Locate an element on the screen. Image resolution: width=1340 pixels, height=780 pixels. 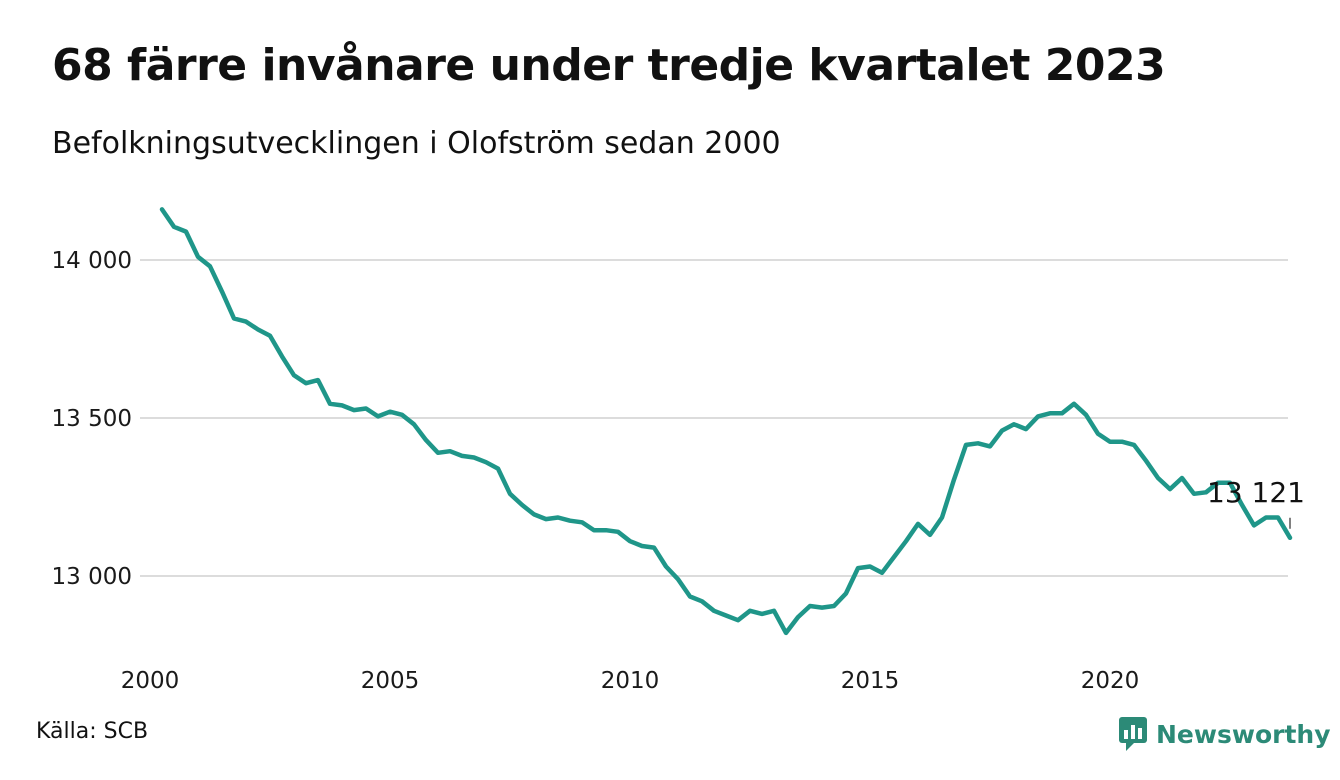
y-axis-ticks: 14 000 13 500 13 000 is located at coordinates (92, 419).